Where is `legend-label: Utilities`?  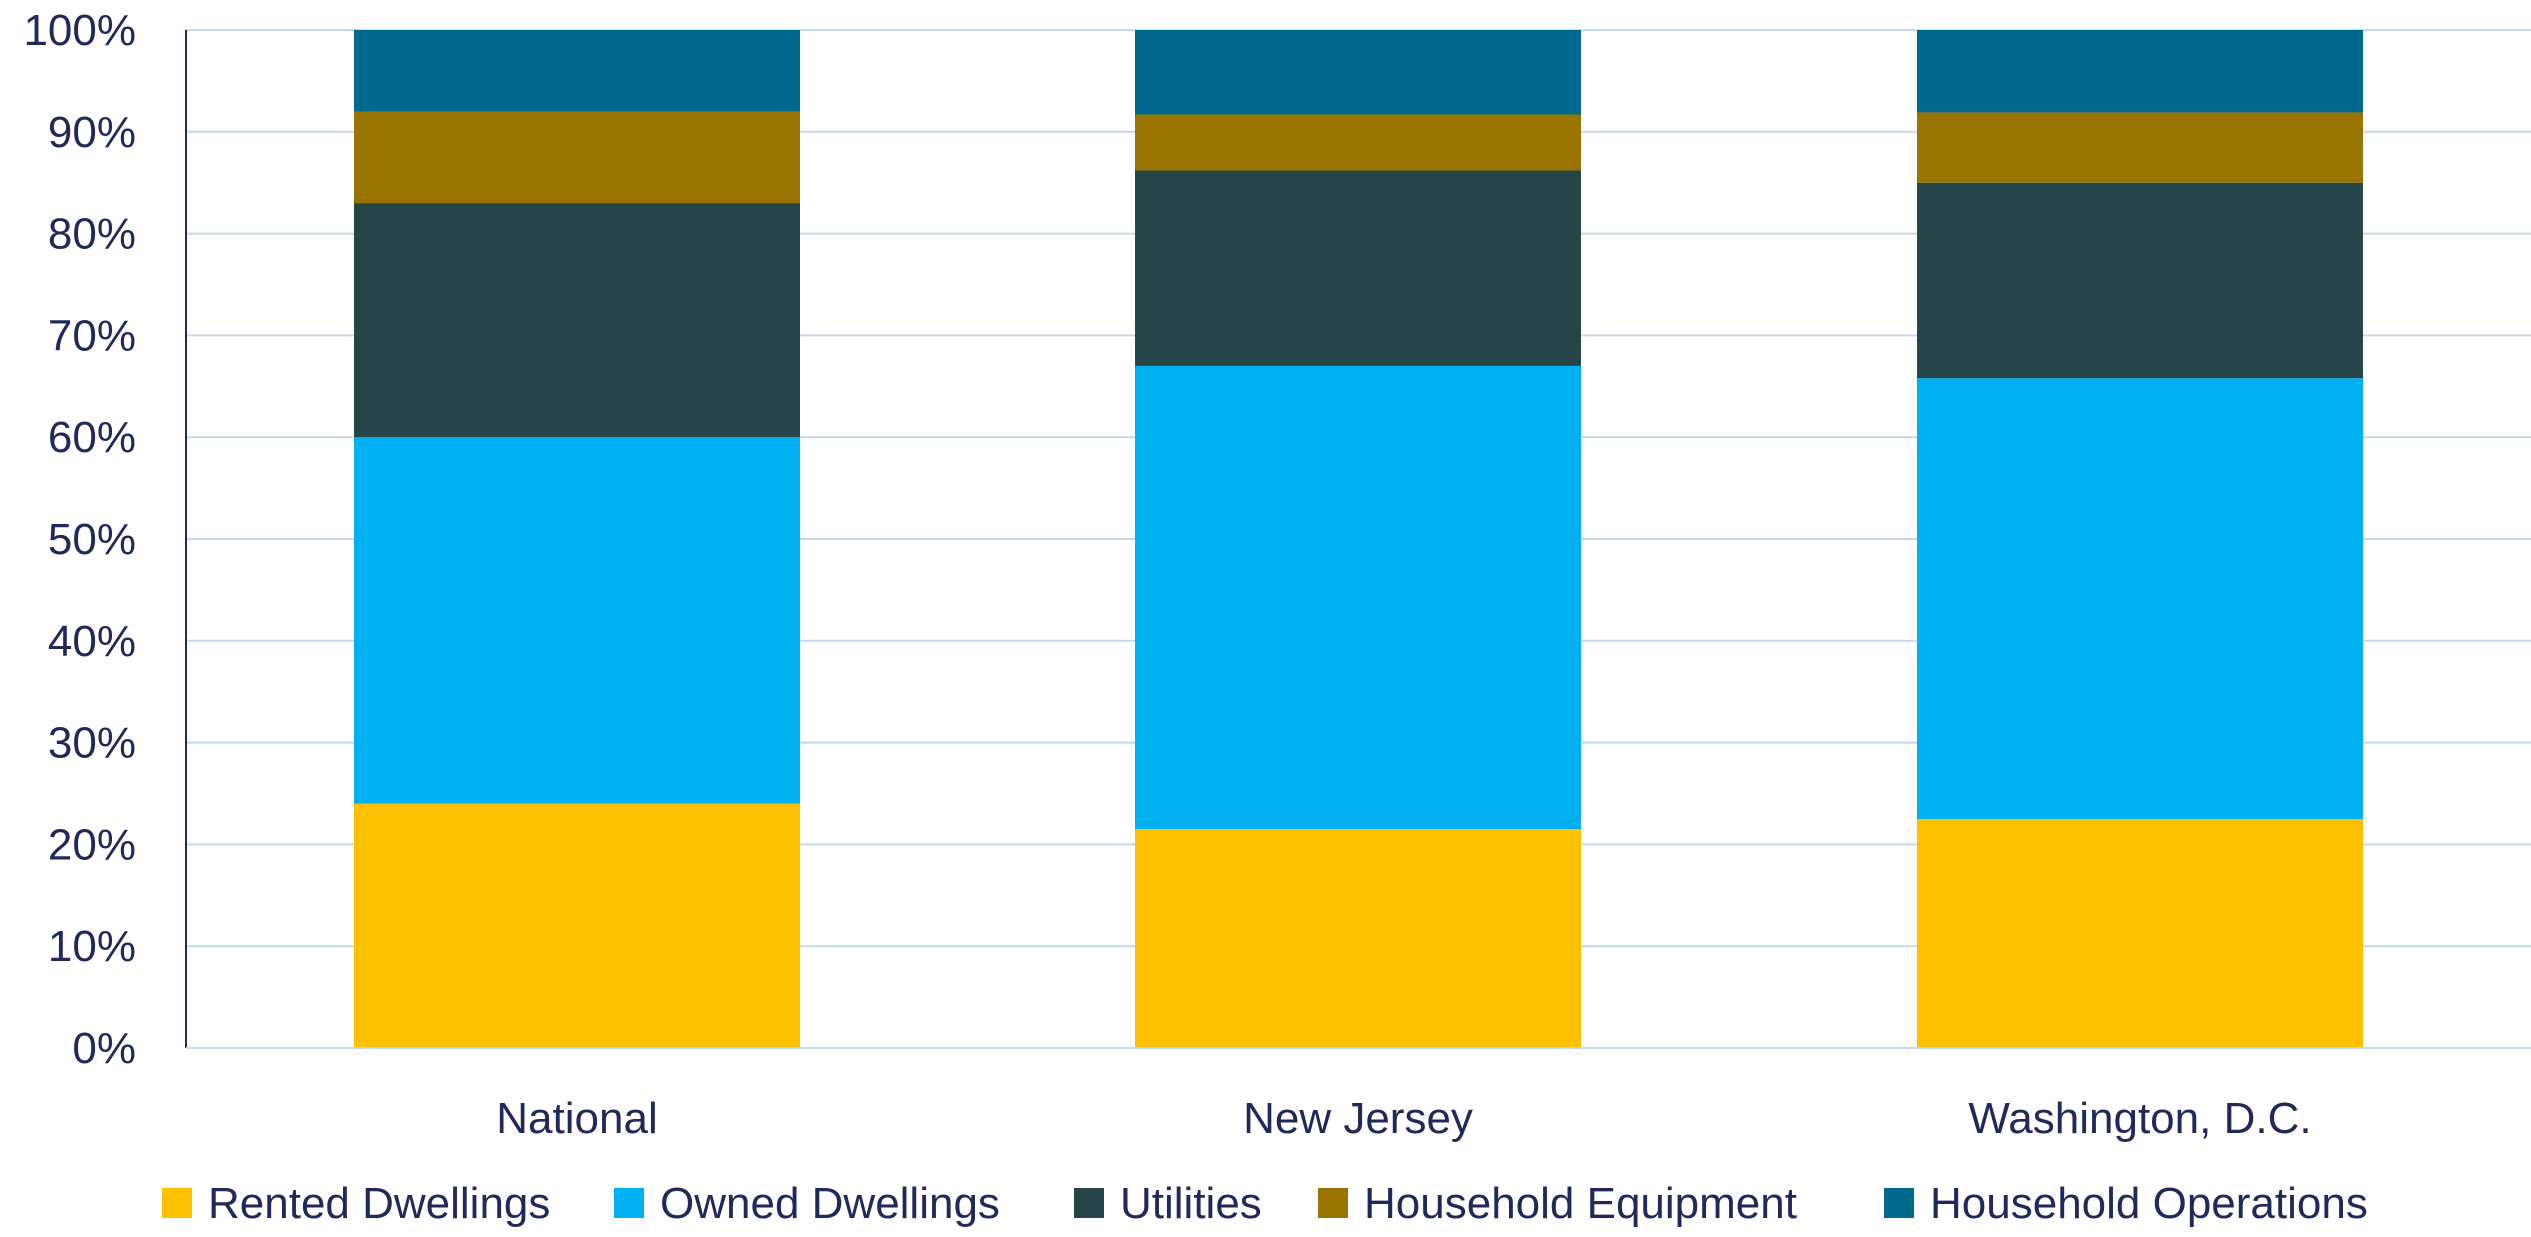
legend-label: Utilities is located at coordinates (1191, 1203).